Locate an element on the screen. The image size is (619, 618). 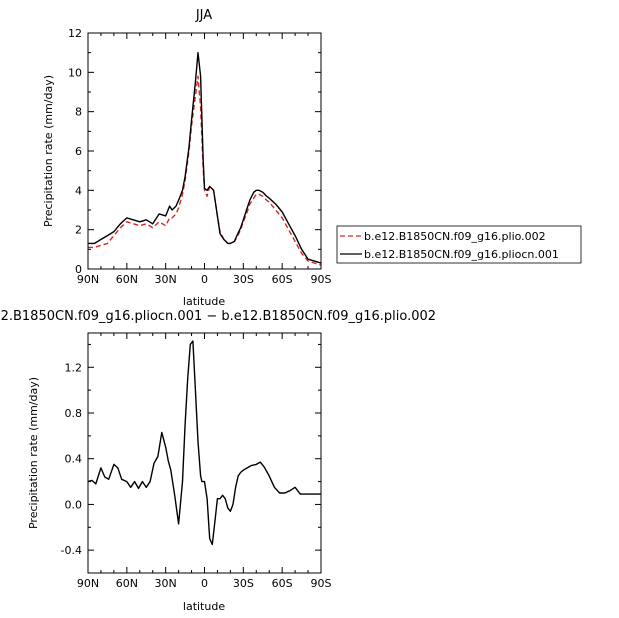
top-ytick-label: 12 is located at coordinates (75, 33).